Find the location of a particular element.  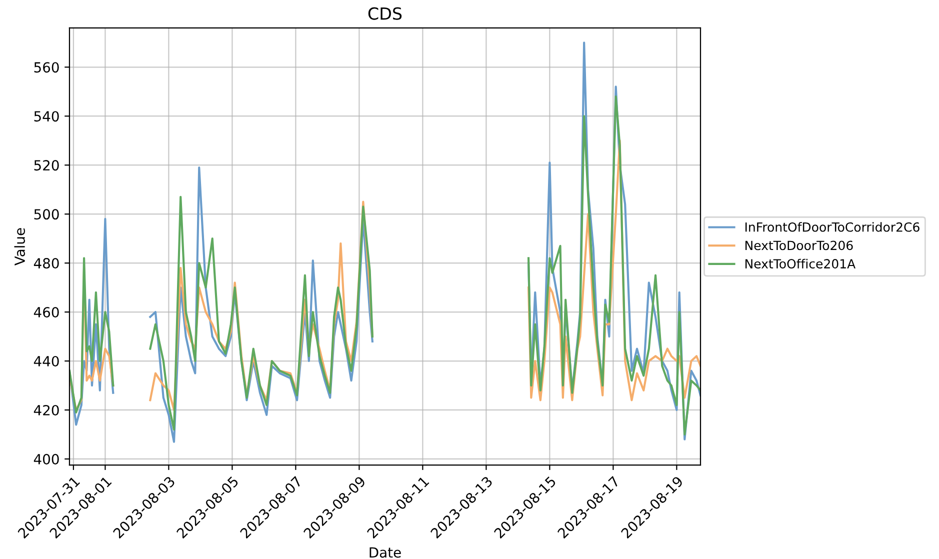

y-tick-label: 500 is located at coordinates (46, 214).